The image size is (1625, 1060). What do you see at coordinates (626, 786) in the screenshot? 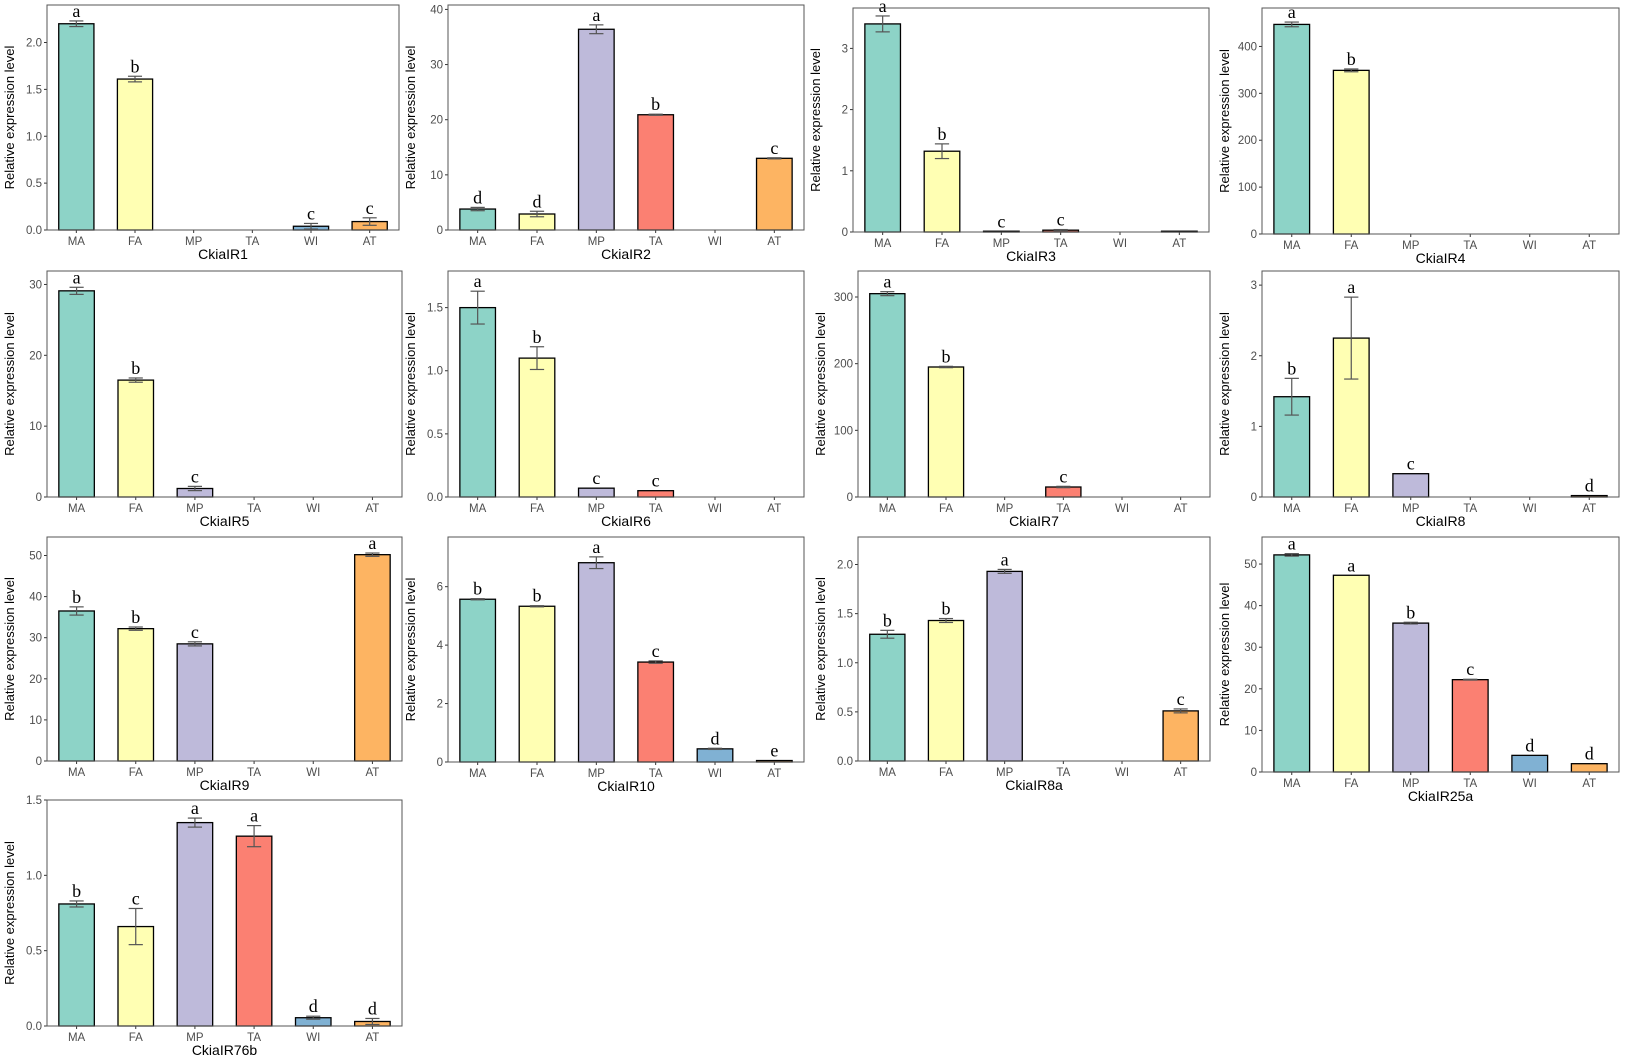
I see `gene-name-label: CkiaIR10` at bounding box center [626, 786].